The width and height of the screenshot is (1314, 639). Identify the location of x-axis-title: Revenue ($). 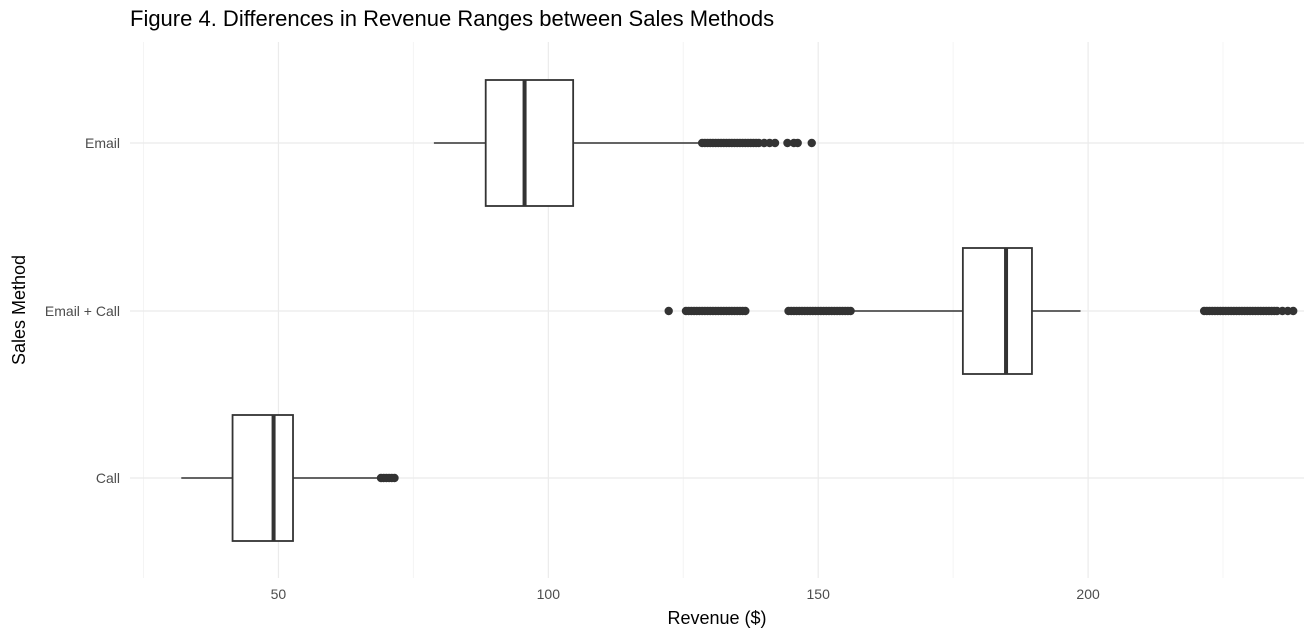
(716, 618).